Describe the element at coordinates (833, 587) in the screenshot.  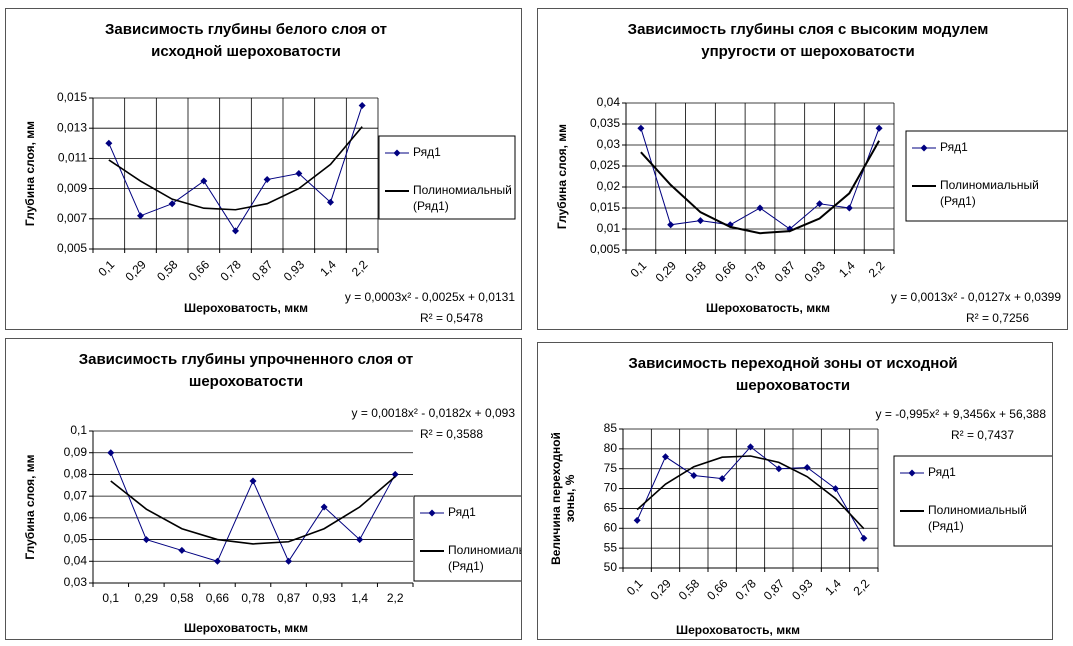
I see `x-tick-label: 1,4` at that location.